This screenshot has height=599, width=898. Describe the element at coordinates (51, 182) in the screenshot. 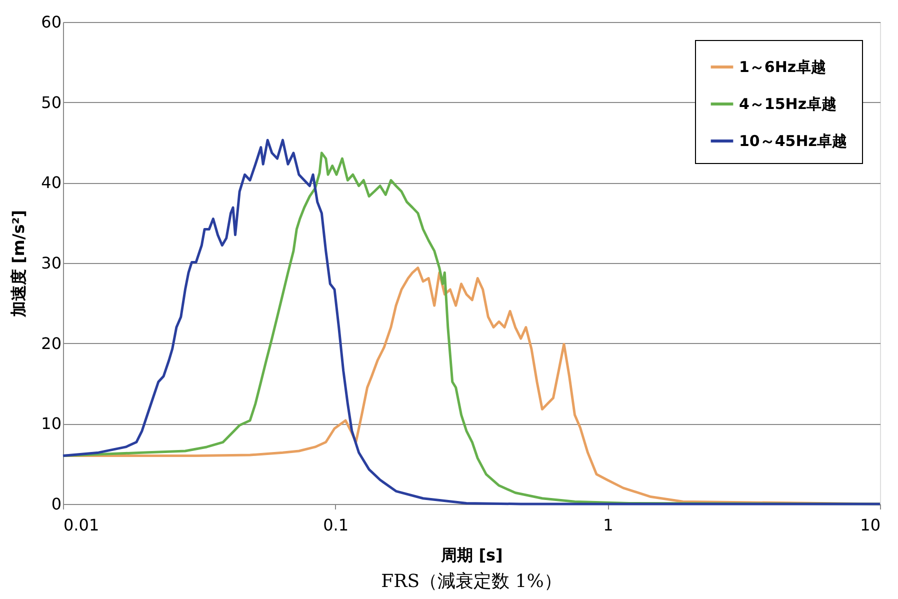

I see `y-tick-label: 40` at that location.